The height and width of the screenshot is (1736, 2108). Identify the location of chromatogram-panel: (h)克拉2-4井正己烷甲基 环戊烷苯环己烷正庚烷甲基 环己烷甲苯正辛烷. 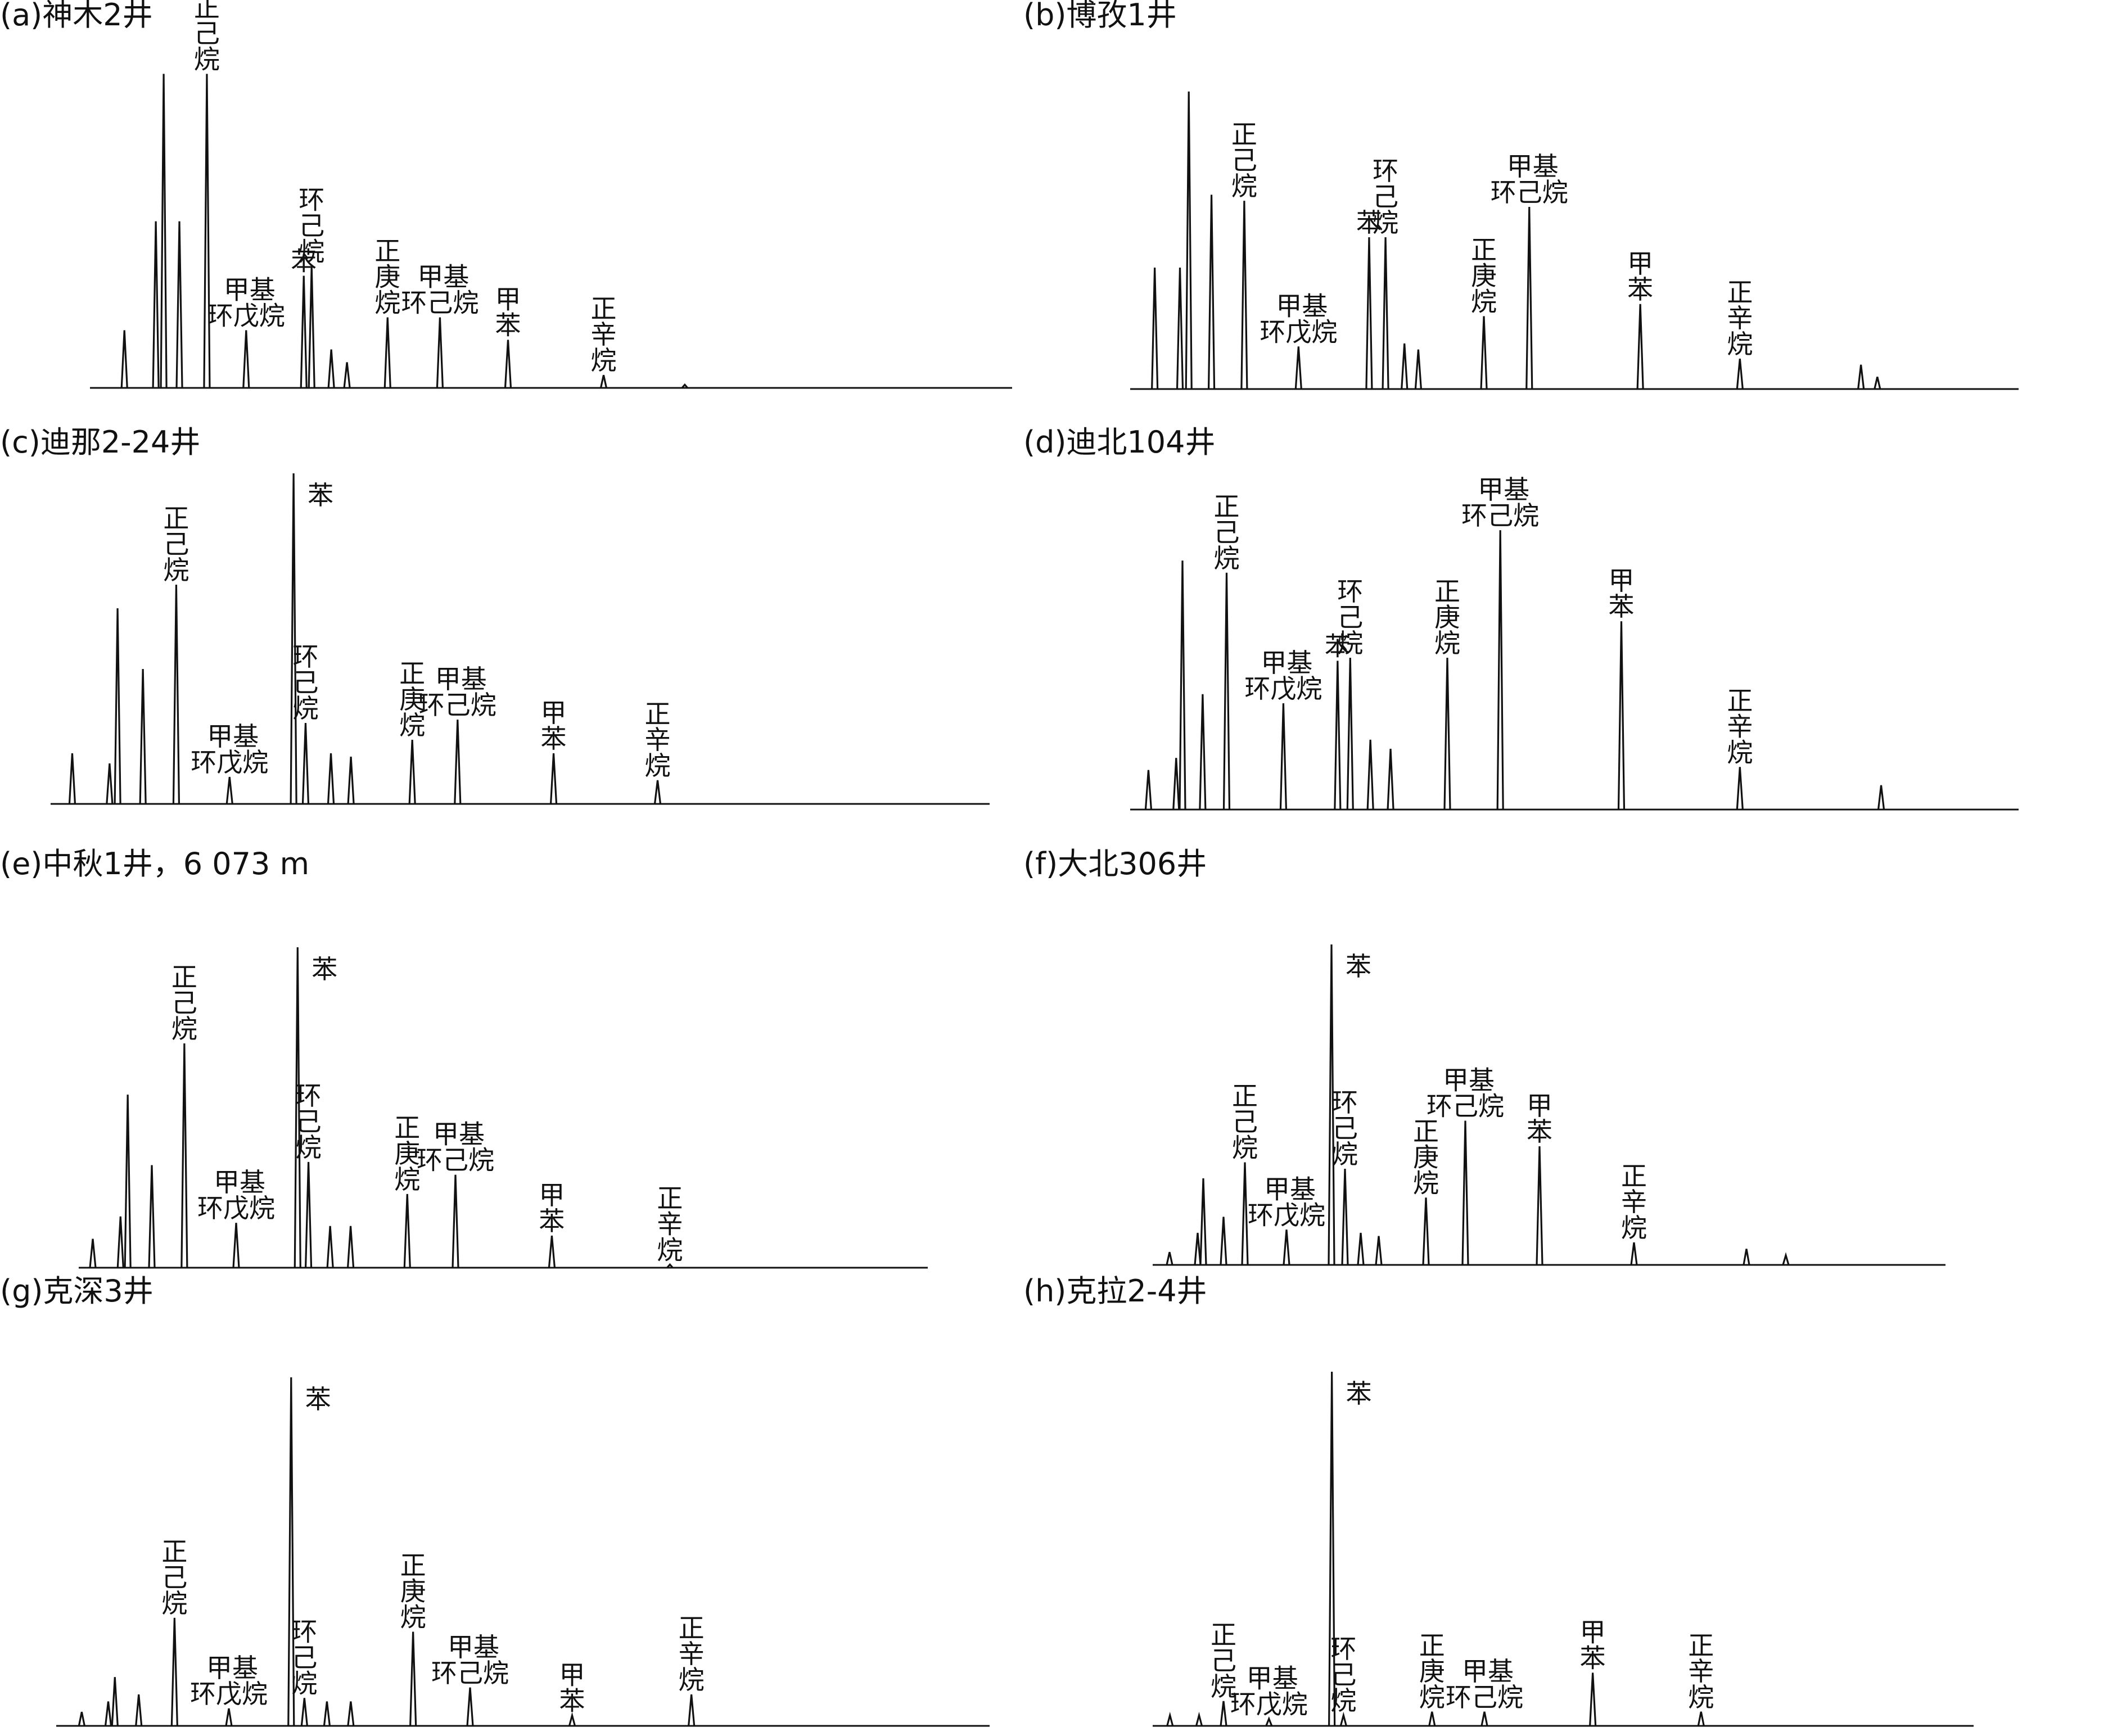
(1532, 1501).